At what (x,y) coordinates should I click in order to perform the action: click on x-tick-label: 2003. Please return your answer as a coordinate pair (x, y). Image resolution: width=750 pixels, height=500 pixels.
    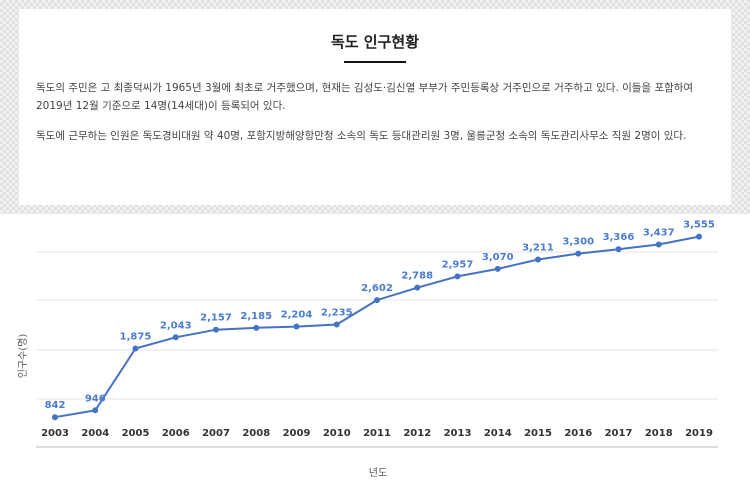
    Looking at the image, I should click on (55, 433).